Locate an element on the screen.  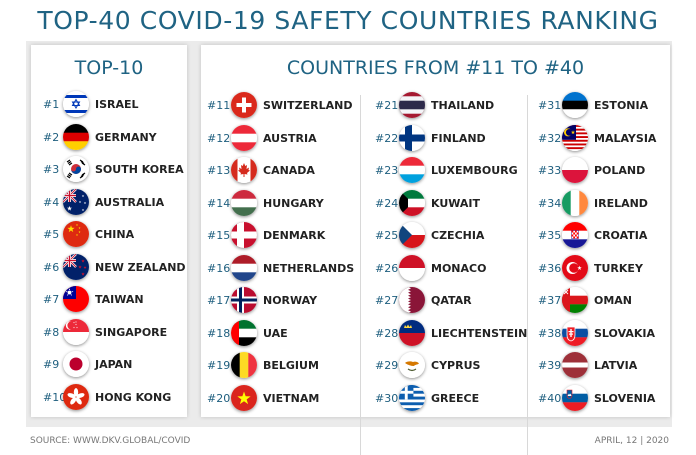
country-name: CROATIA is located at coordinates (621, 235).